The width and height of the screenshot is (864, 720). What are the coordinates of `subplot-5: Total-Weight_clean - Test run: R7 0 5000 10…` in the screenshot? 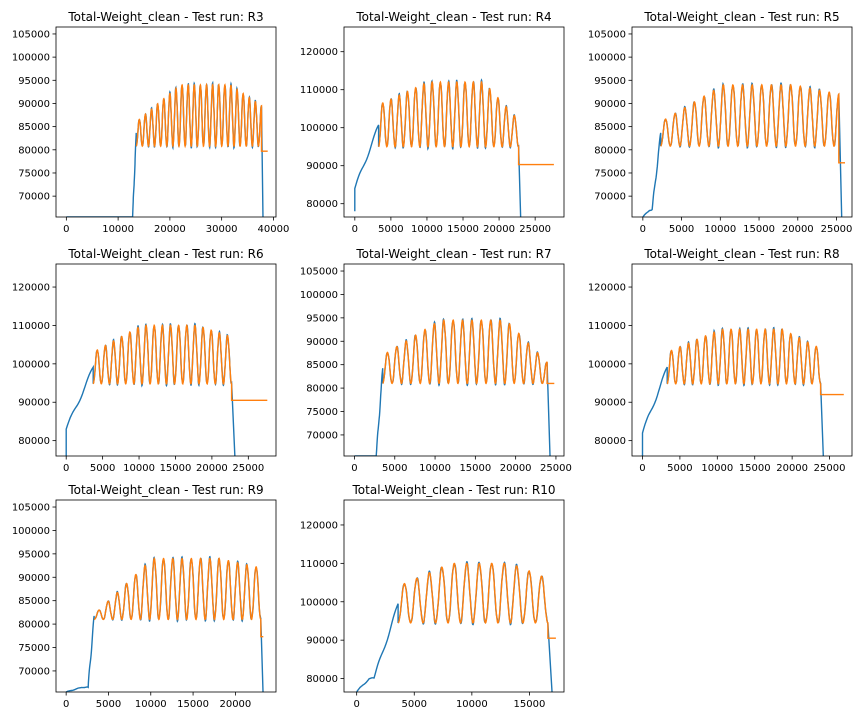 It's located at (436, 360).